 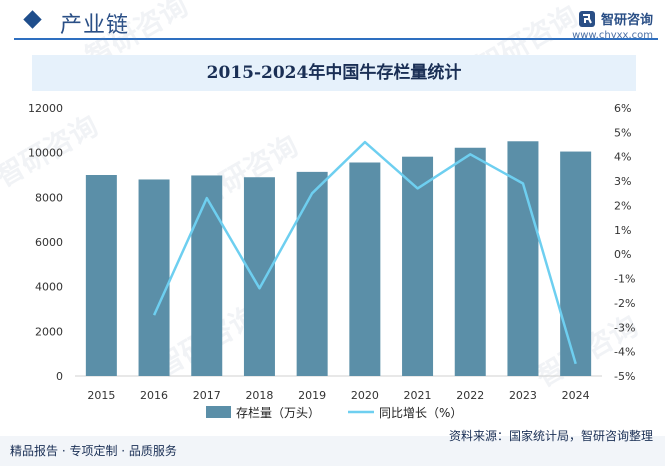 I want to click on footer-bar: 精品报告 · 专项定制 · 品质服务, so click(x=332, y=451).